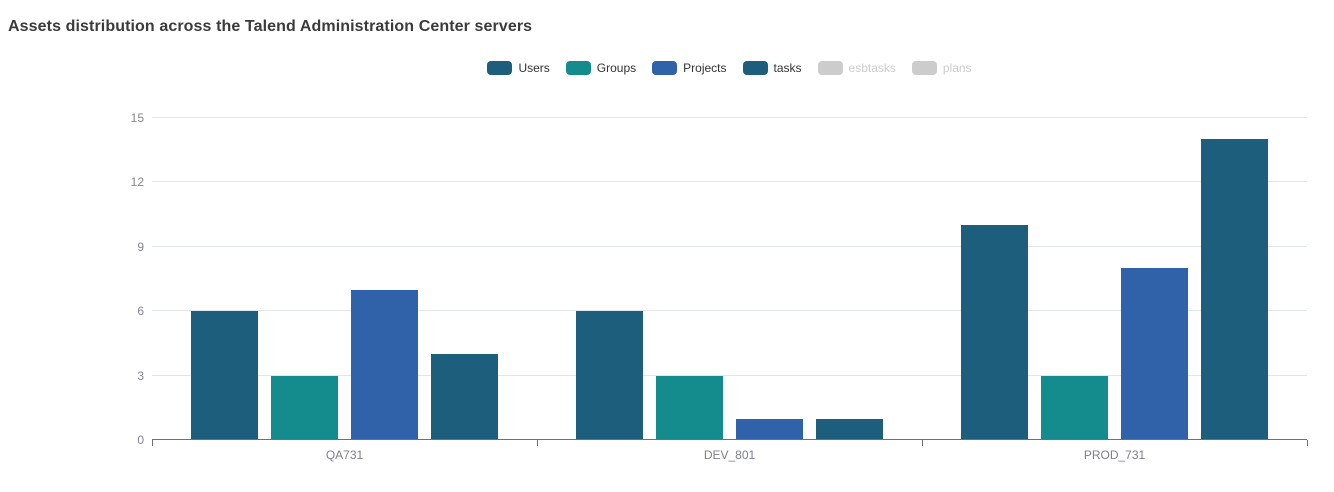  Describe the element at coordinates (872, 68) in the screenshot. I see `legend-item-label: esbtasks` at that location.